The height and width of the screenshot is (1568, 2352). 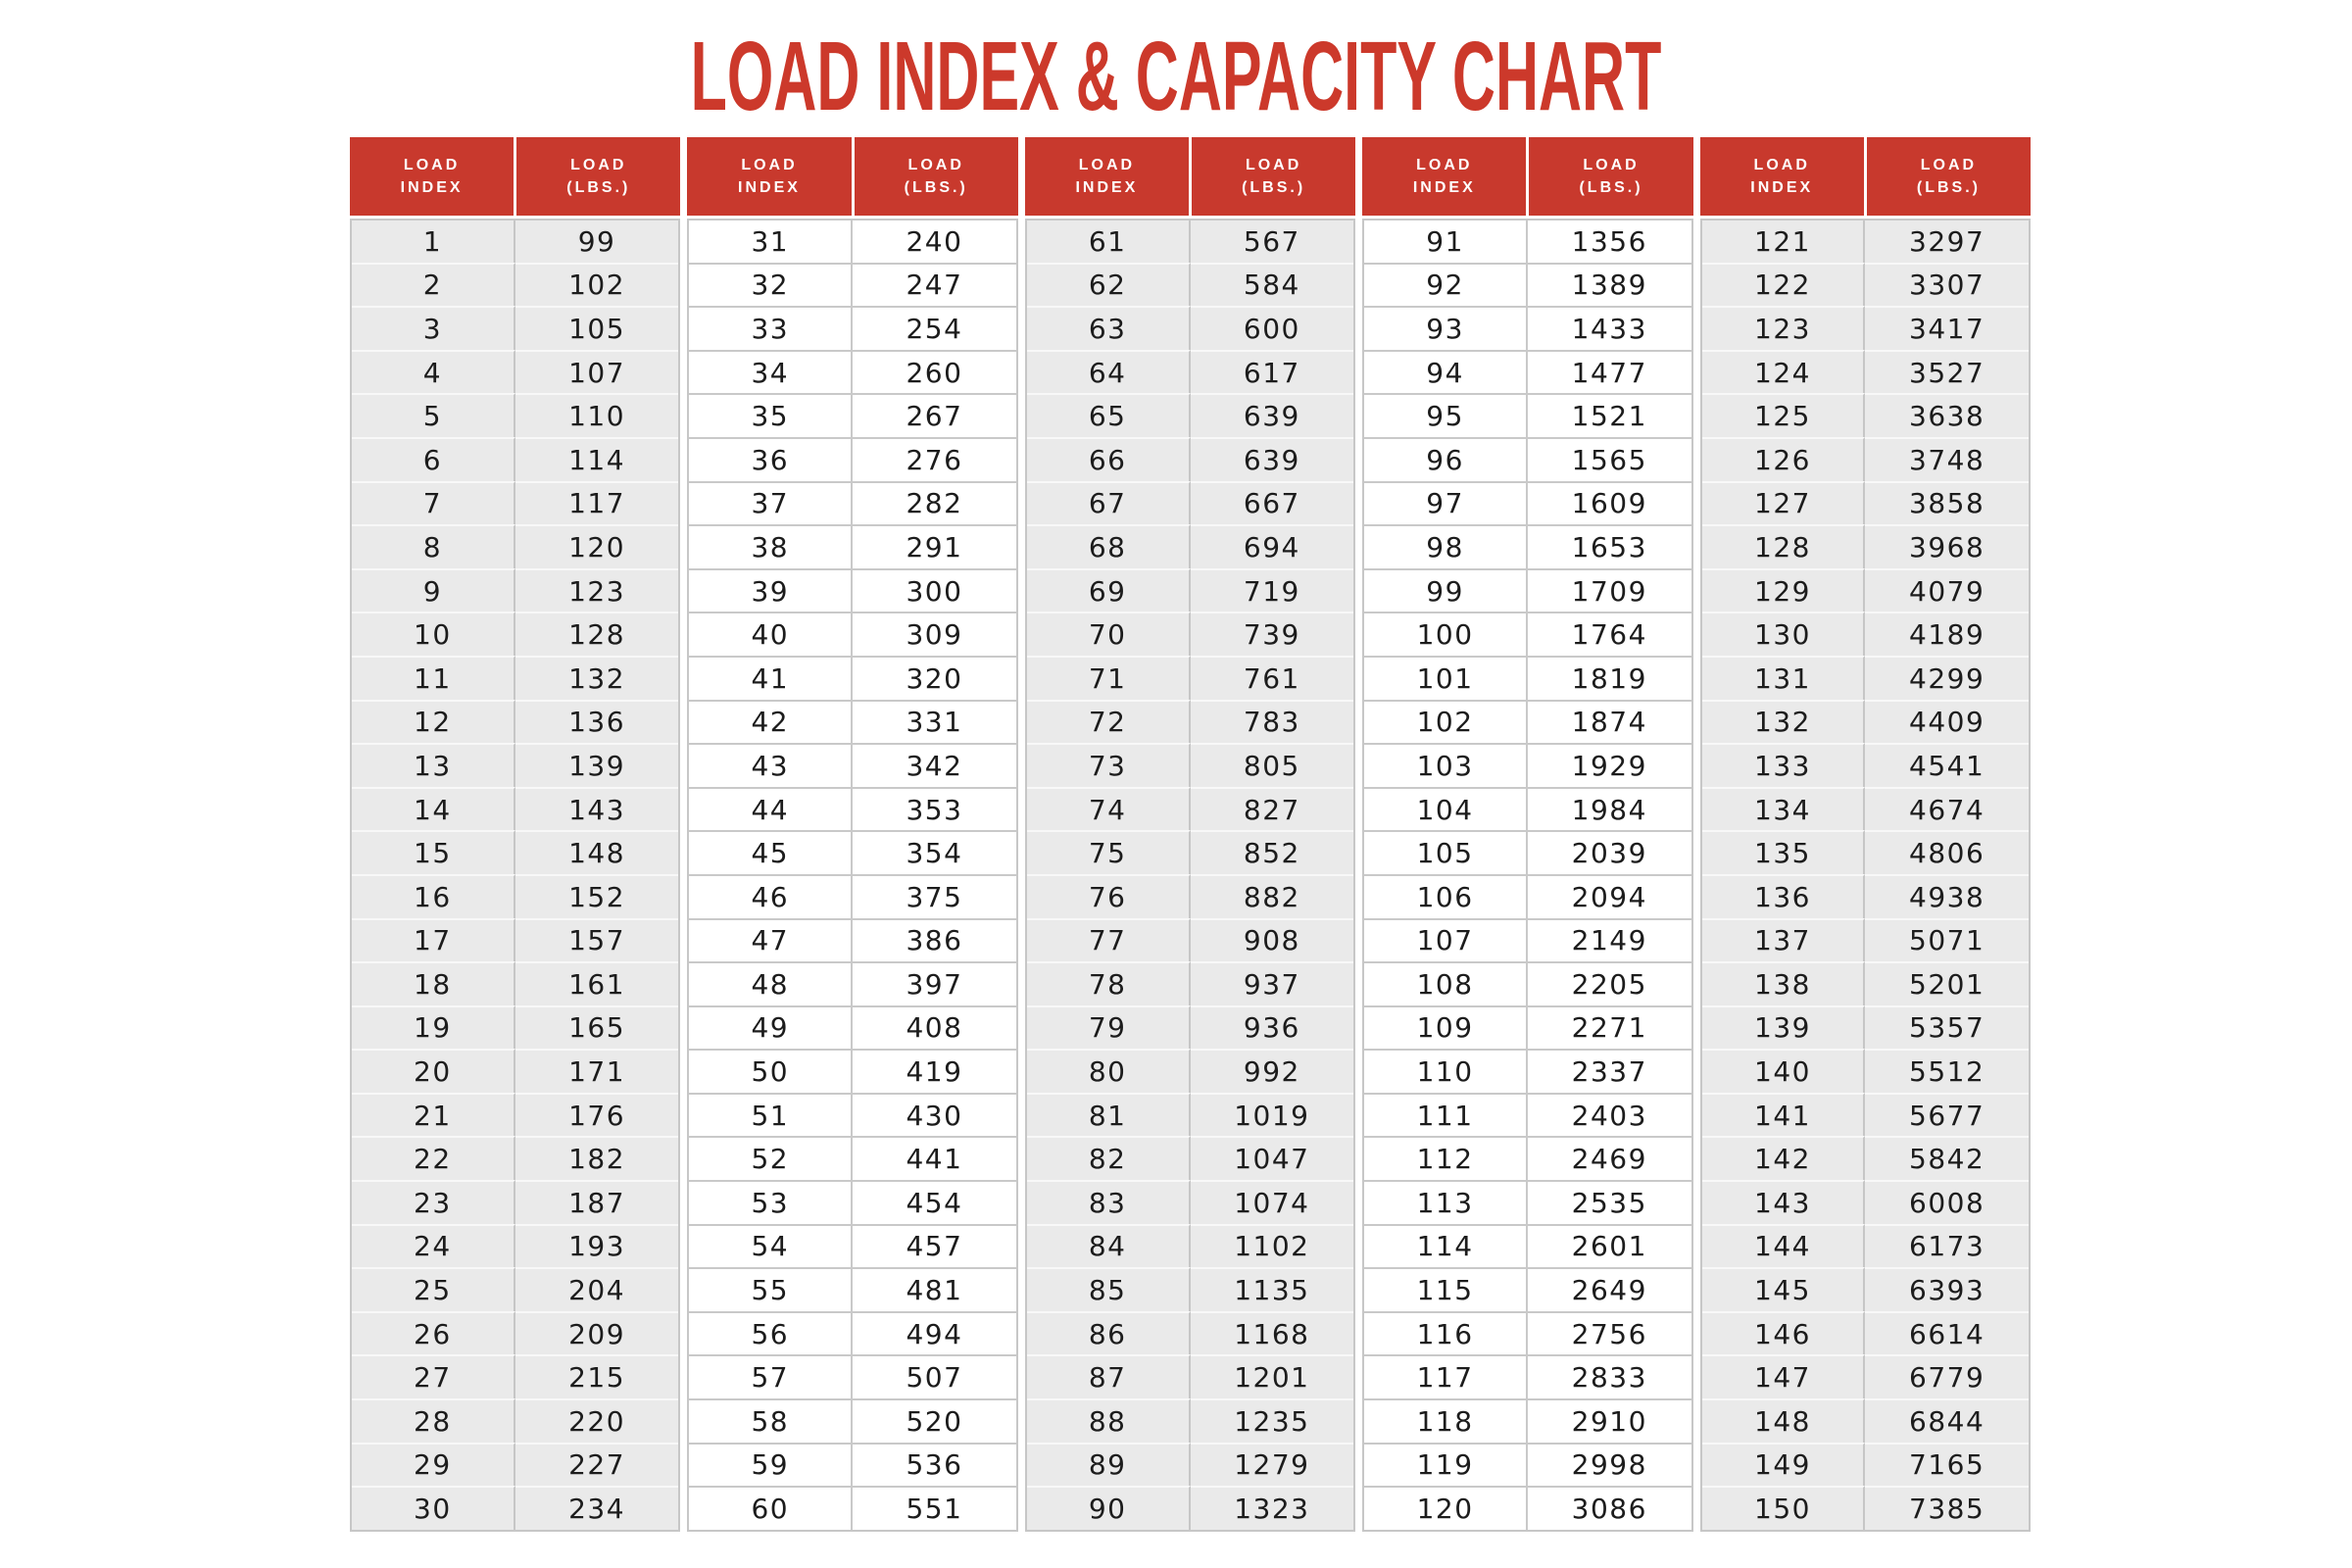 I want to click on load-capacity-cell: 171, so click(x=596, y=1071).